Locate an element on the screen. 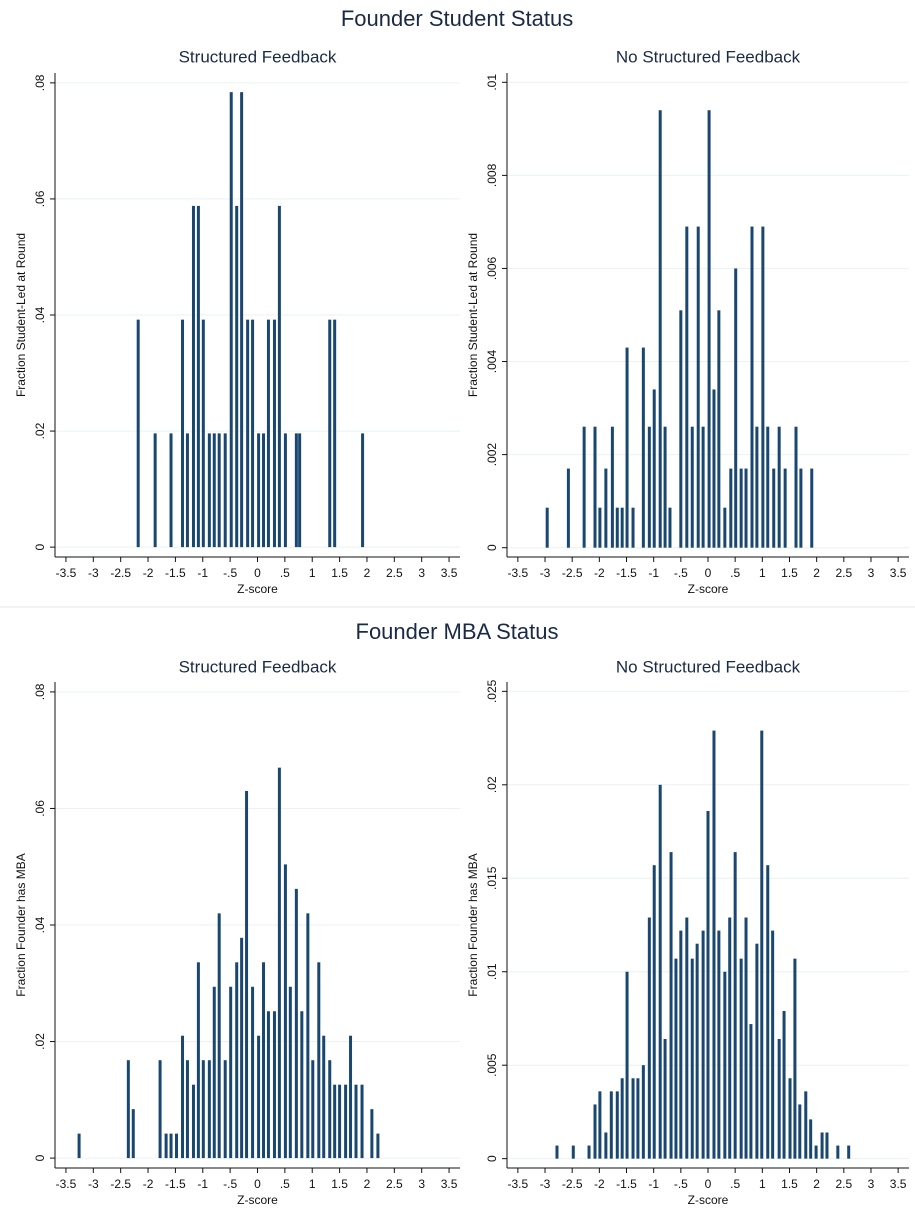 Image resolution: width=915 pixels, height=1218 pixels. section-title: Founder MBA Status is located at coordinates (457, 631).